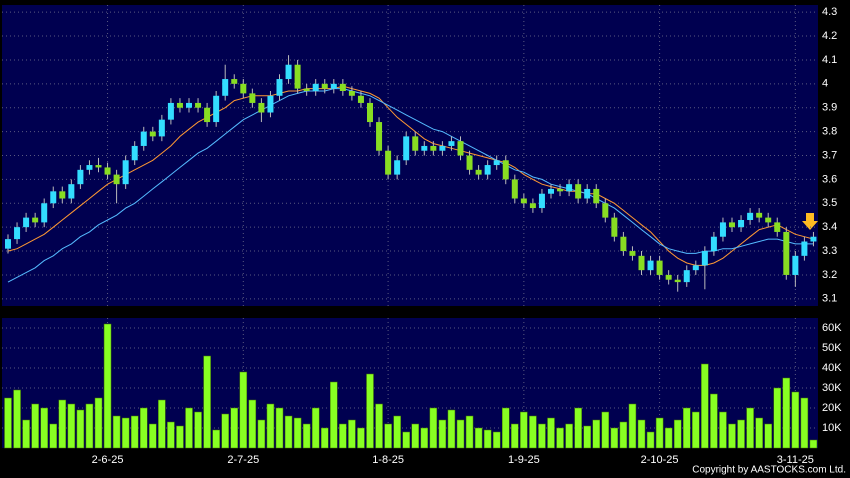 This screenshot has height=478, width=850. Describe the element at coordinates (829, 12) in the screenshot. I see `y-tick-label: 4.3` at that location.